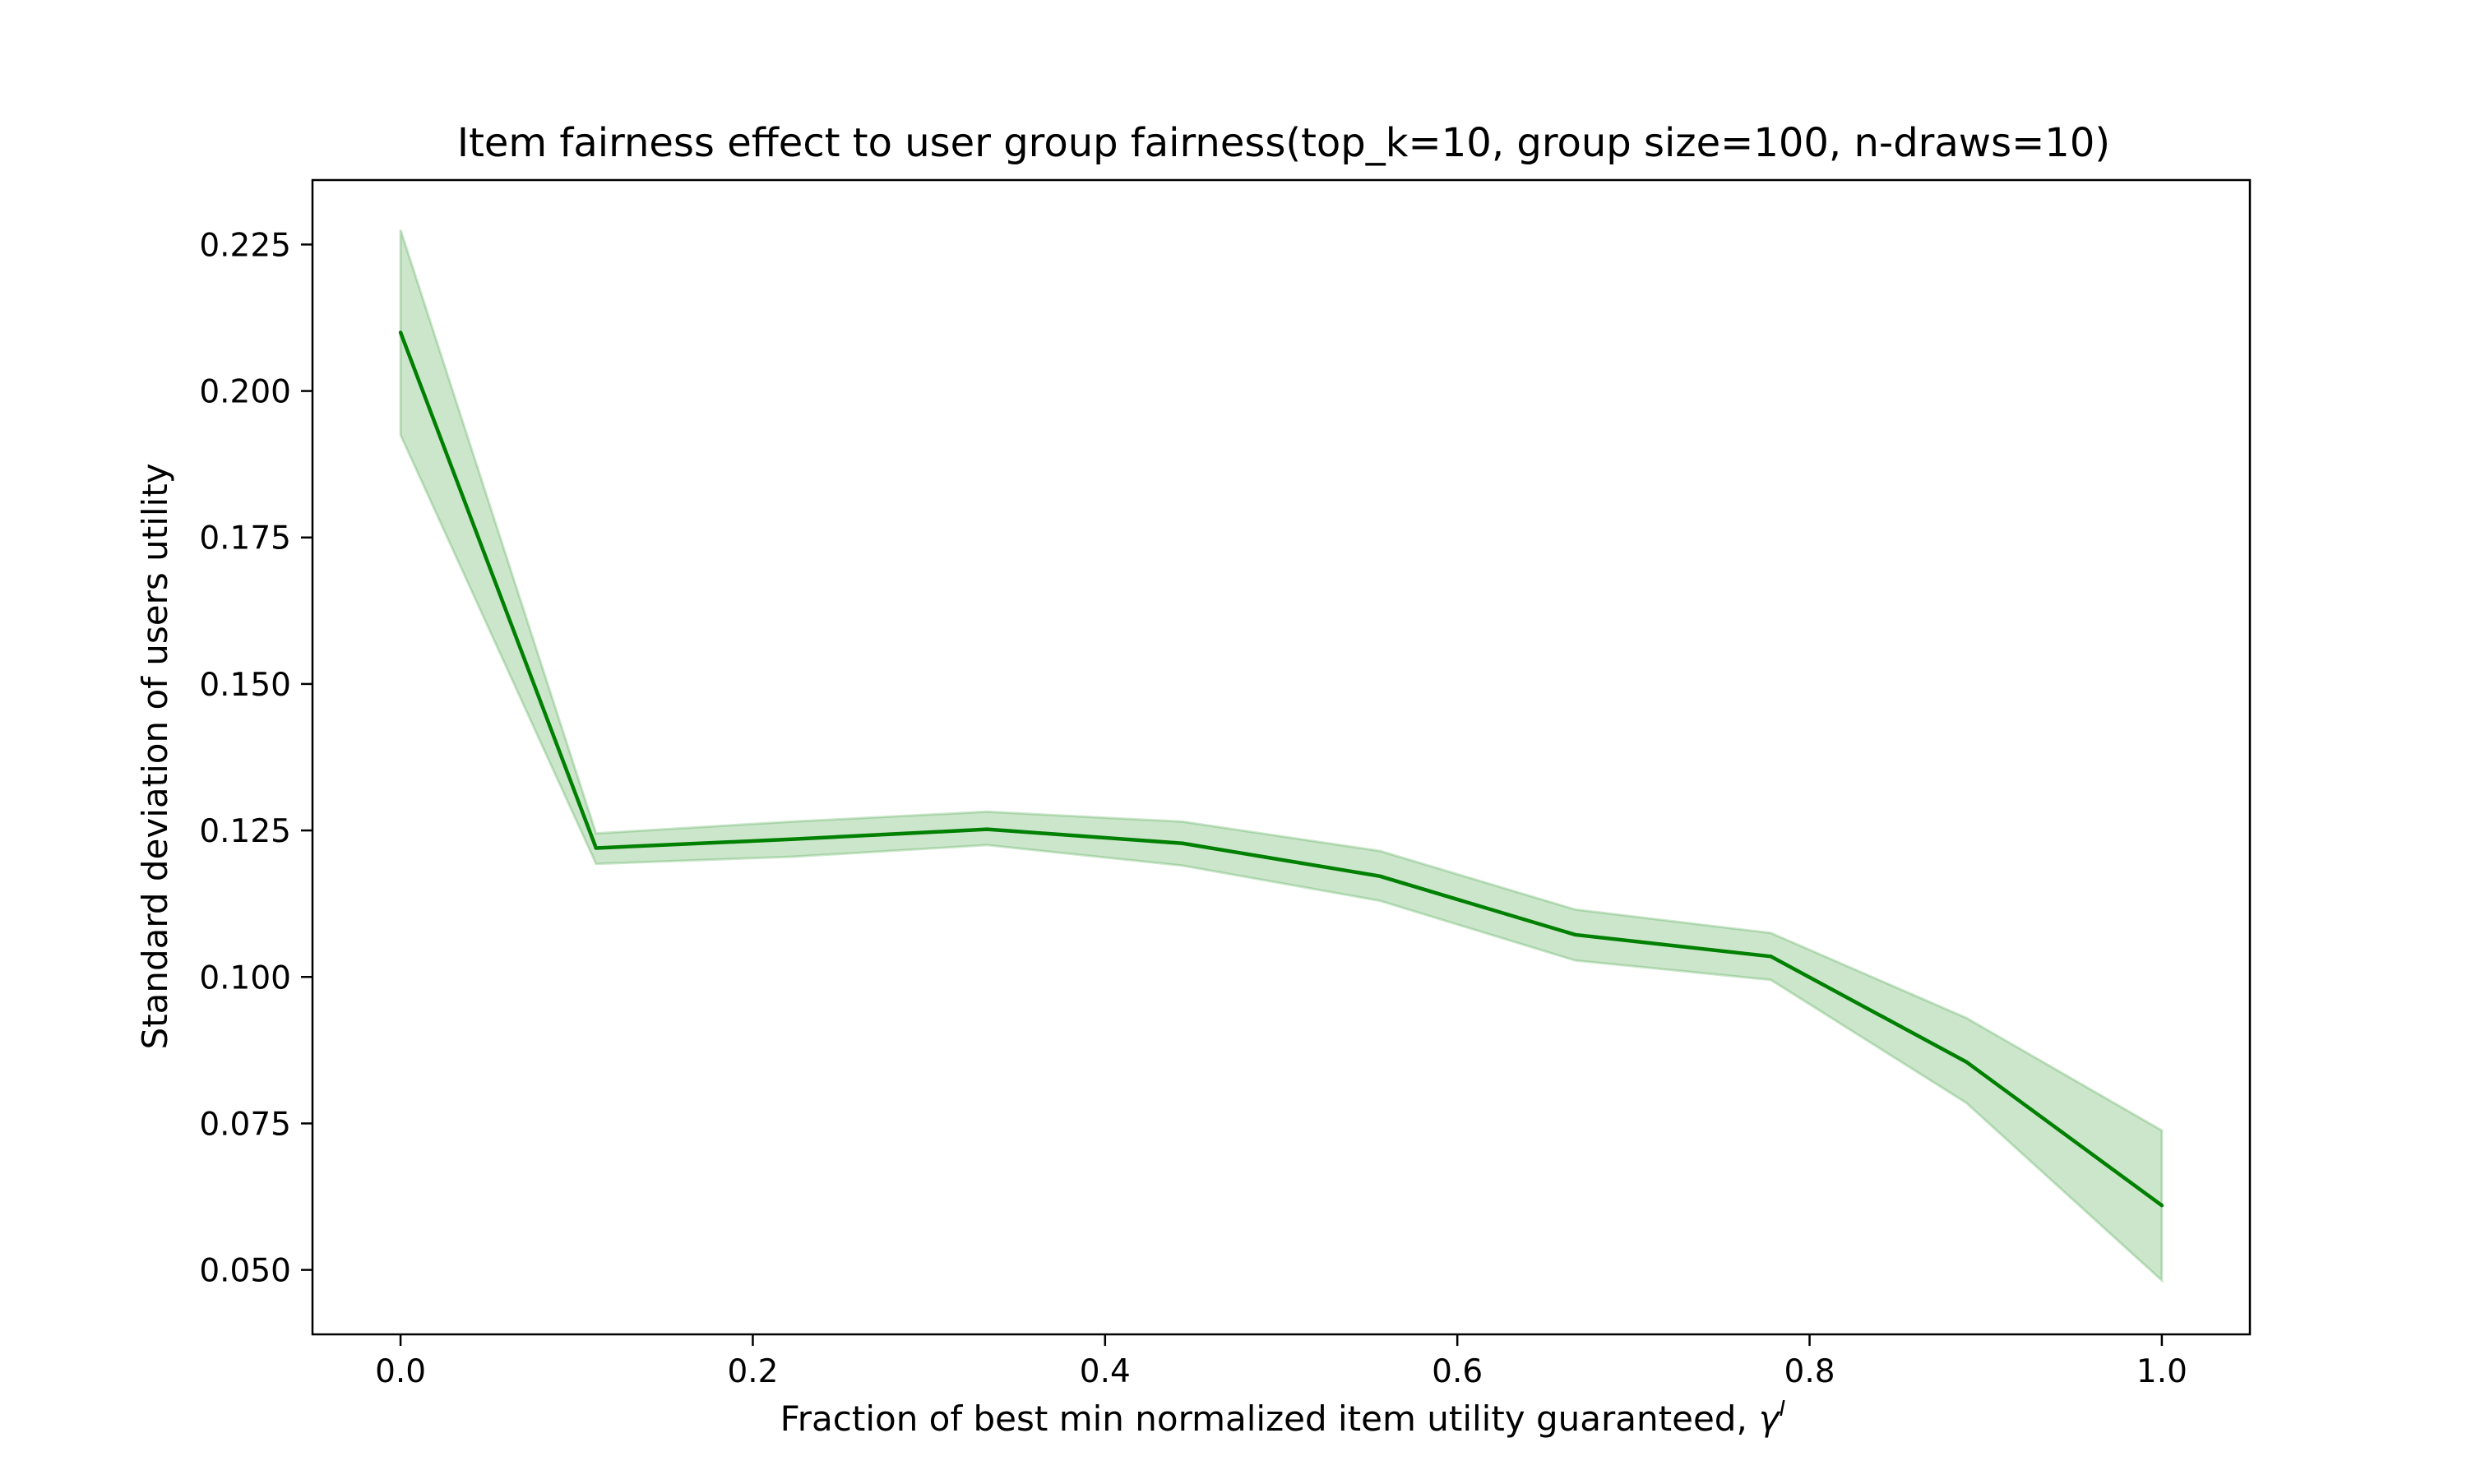  Describe the element at coordinates (155, 756) in the screenshot. I see `y-axis-label: Standard deviation of users utility` at that location.